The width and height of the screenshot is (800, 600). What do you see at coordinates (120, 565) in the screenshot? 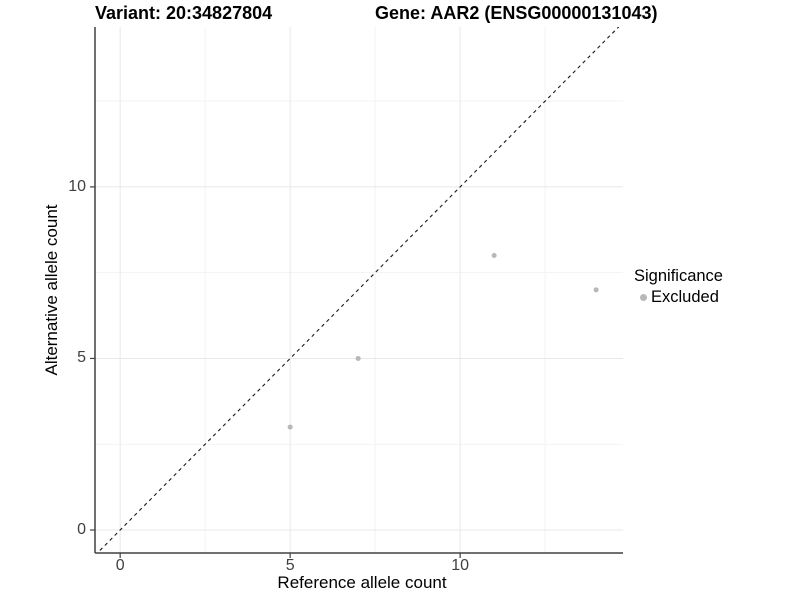
I see `x-tick-label: 0` at bounding box center [120, 565].